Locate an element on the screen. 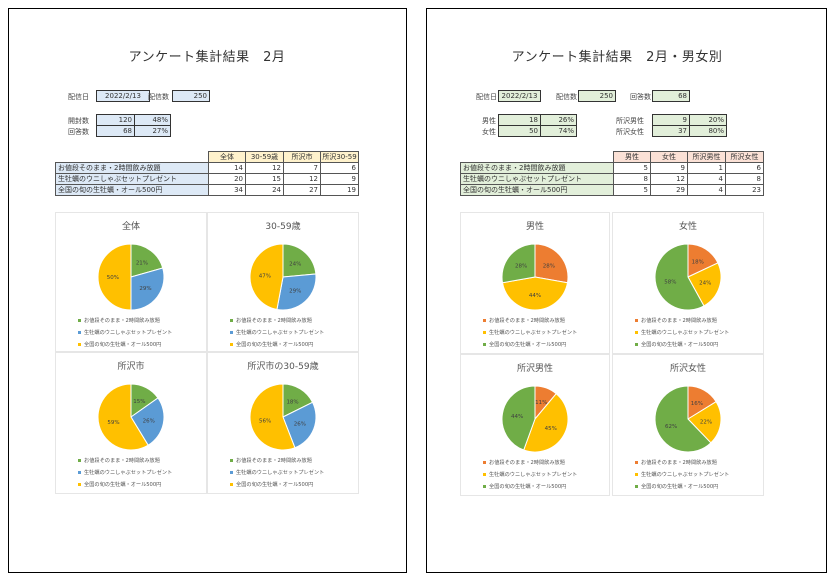 The height and width of the screenshot is (578, 832). chart-title: 全体 is located at coordinates (130, 227).